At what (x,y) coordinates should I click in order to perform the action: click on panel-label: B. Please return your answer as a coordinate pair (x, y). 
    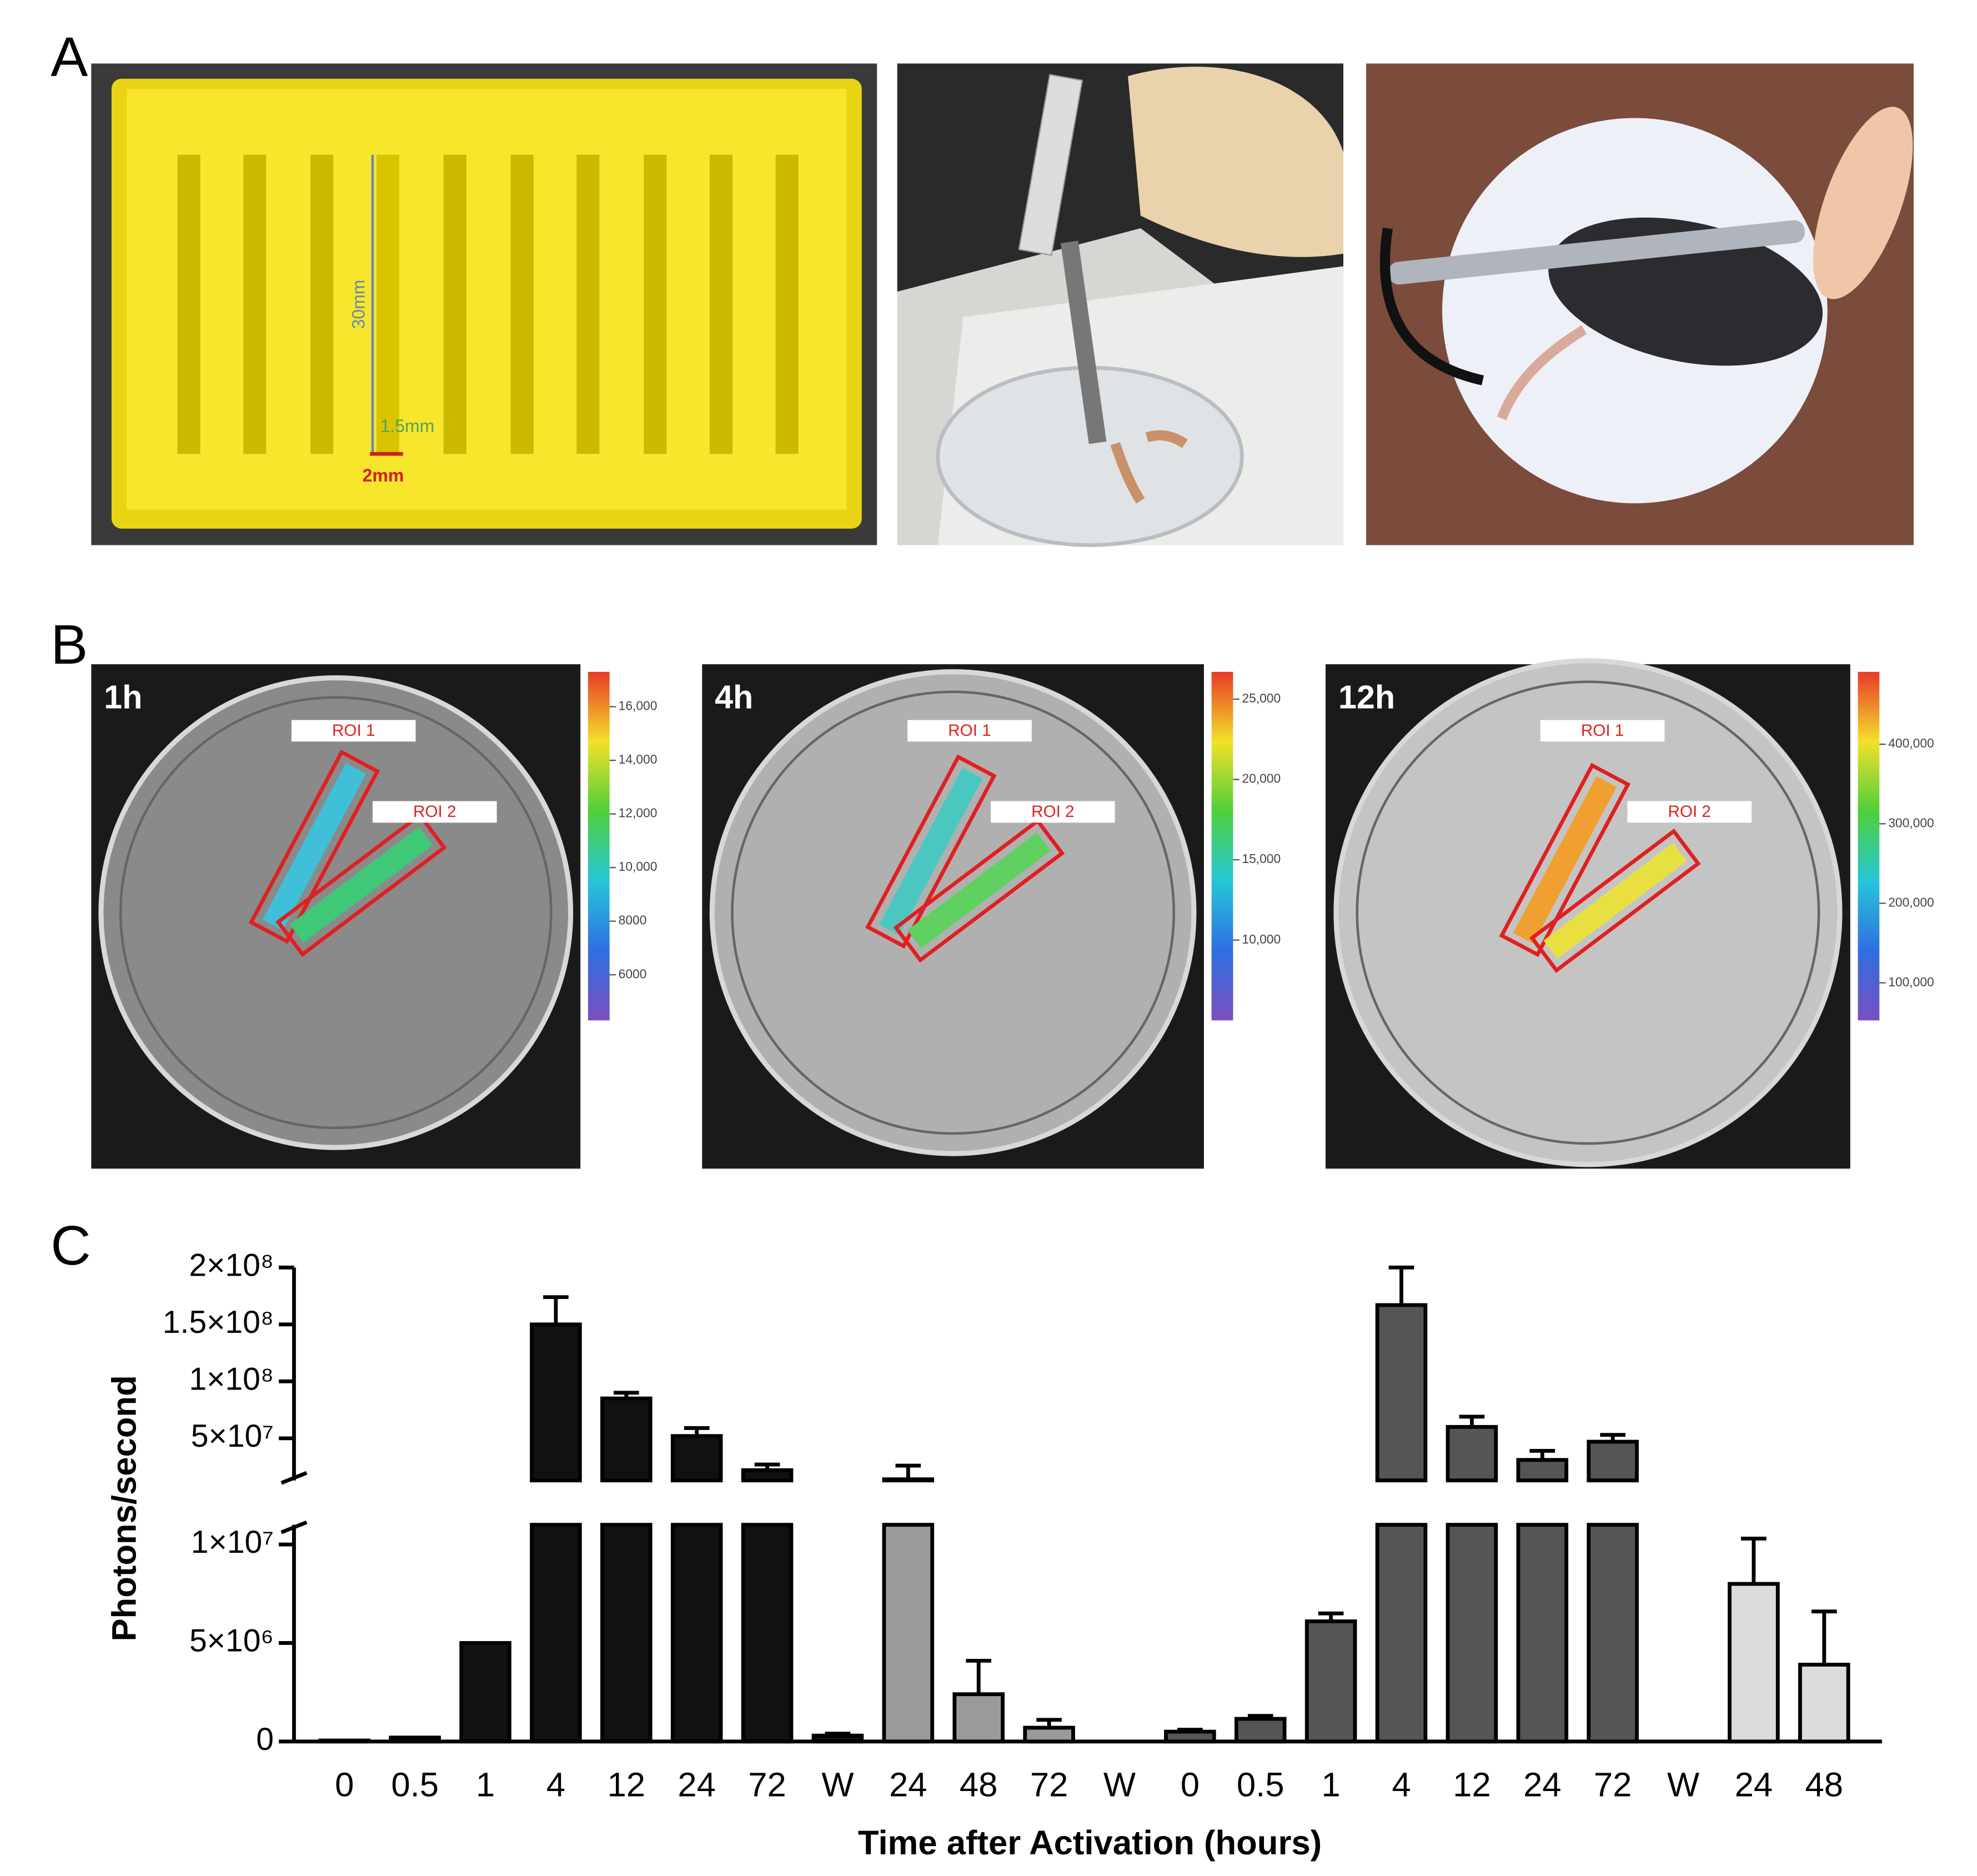
    Looking at the image, I should click on (69, 645).